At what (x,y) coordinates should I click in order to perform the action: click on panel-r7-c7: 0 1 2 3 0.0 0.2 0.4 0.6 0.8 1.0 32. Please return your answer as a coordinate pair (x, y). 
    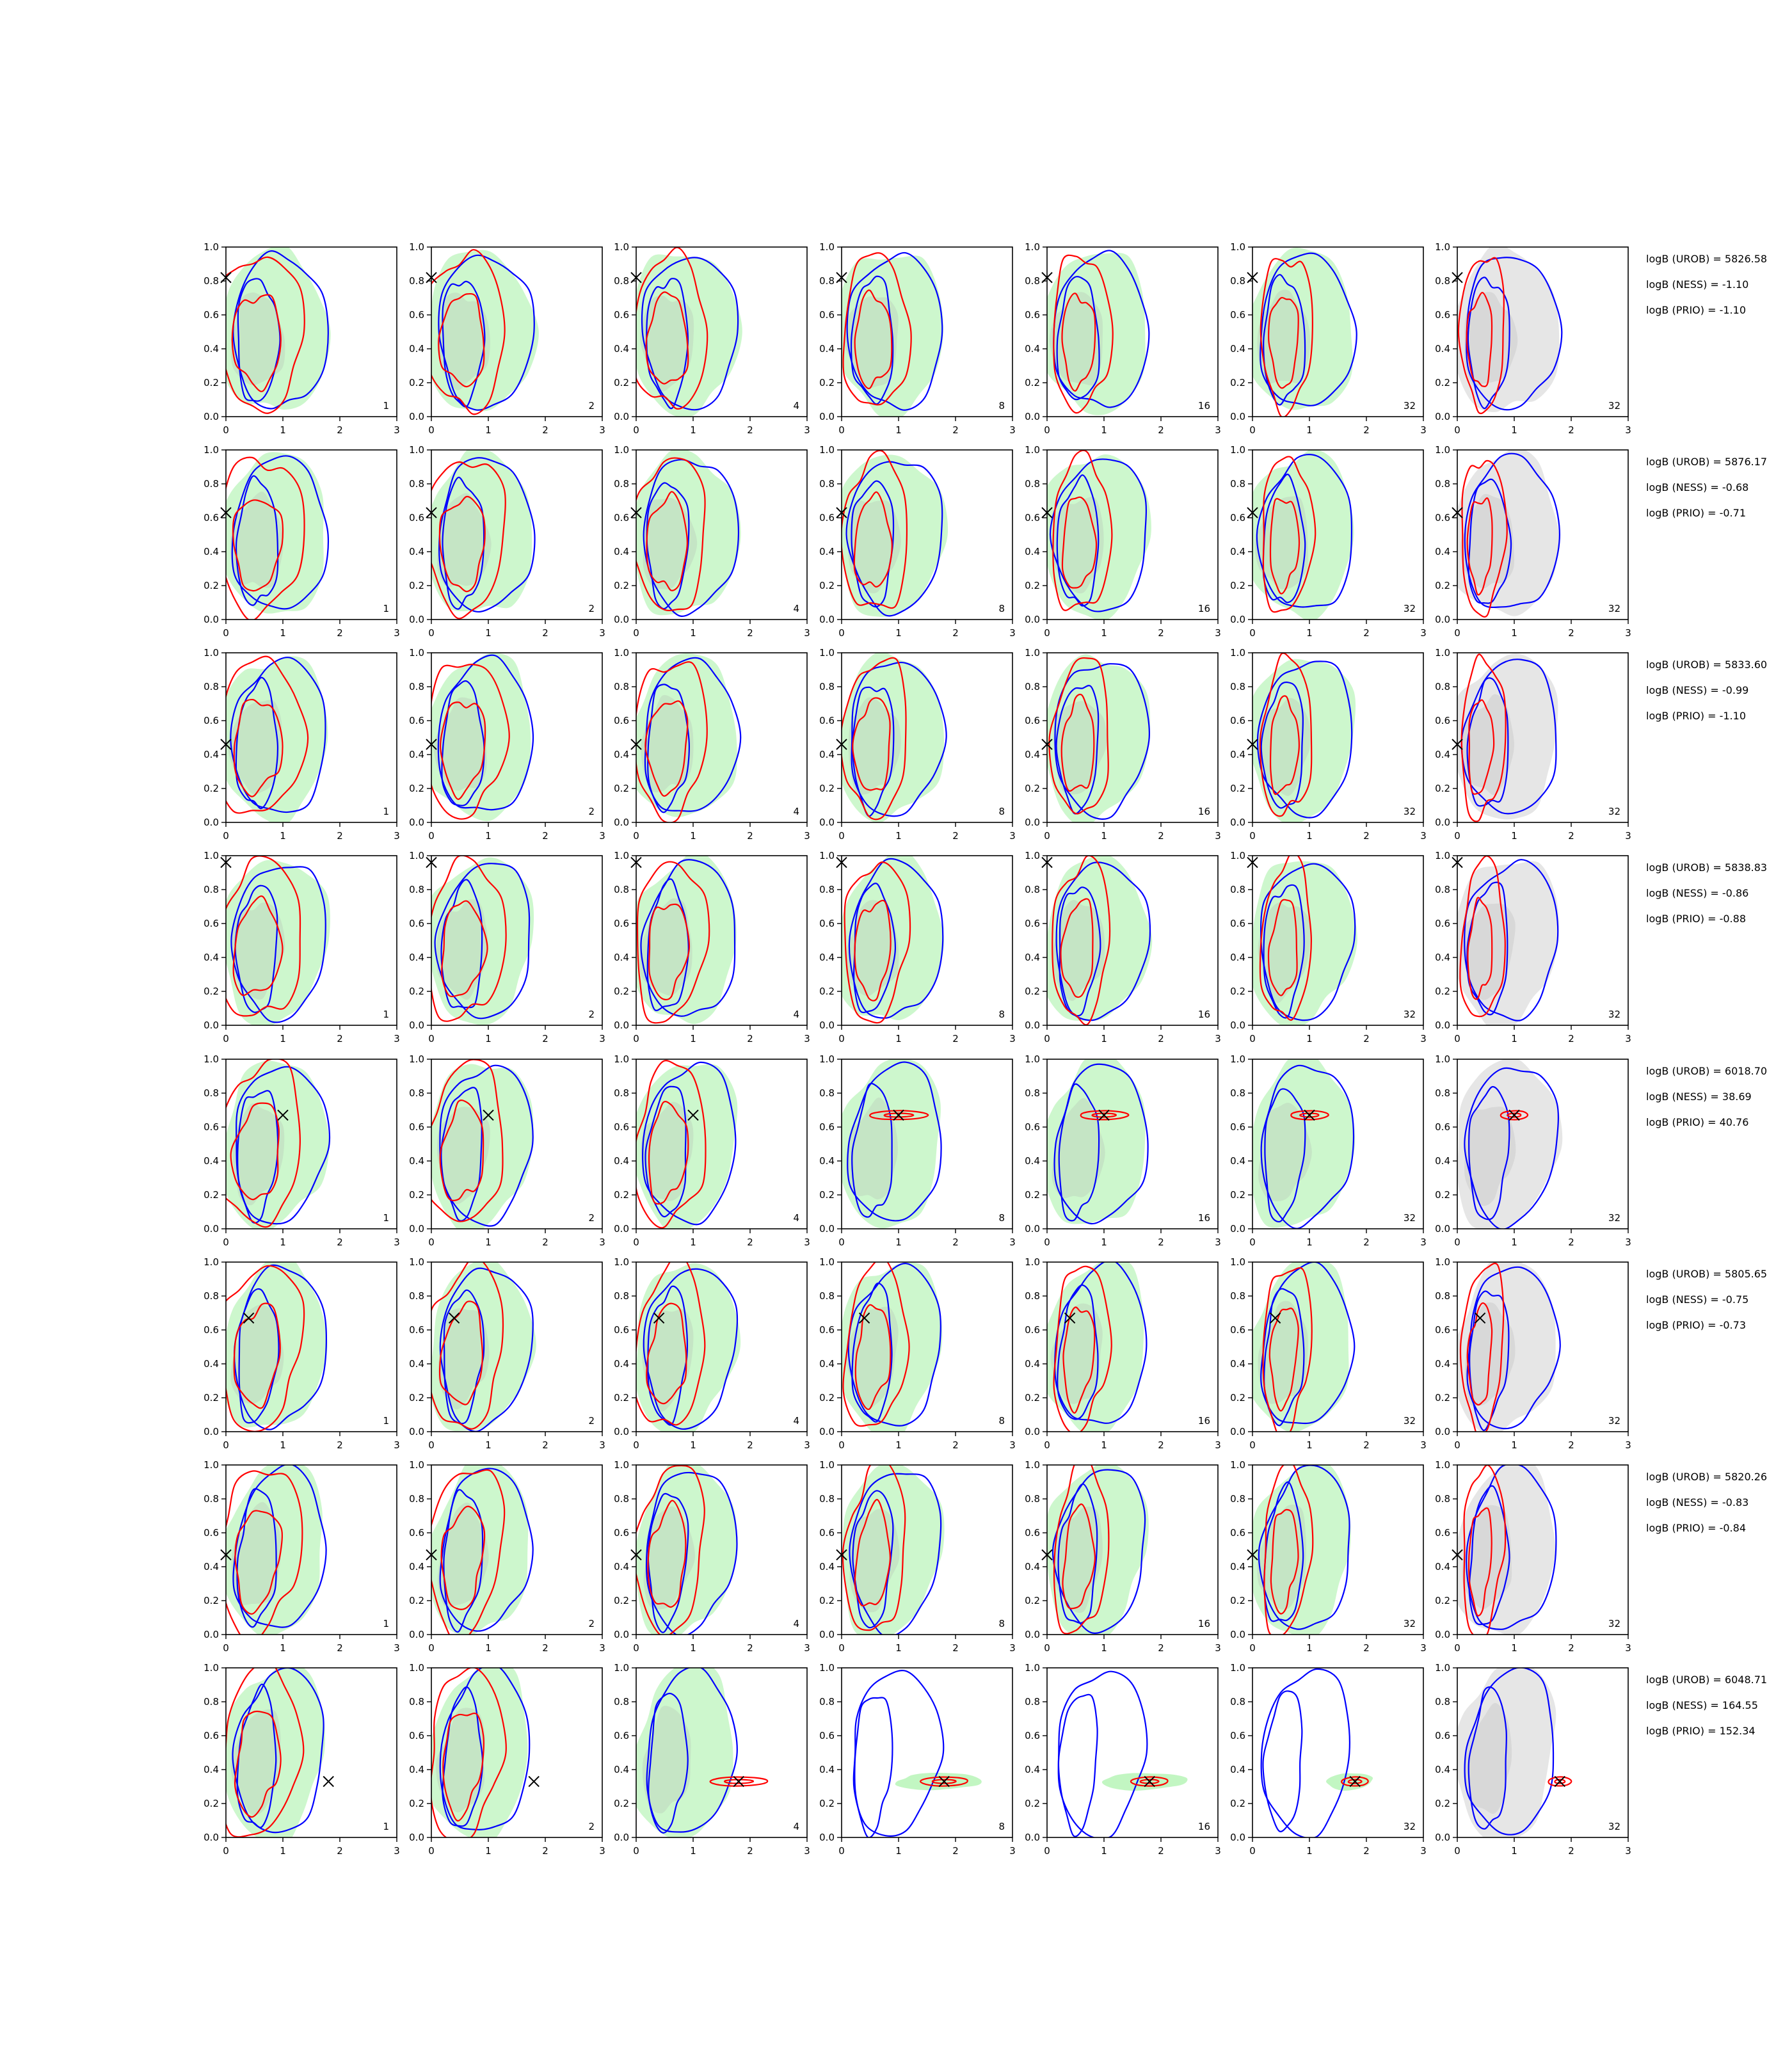
    Looking at the image, I should click on (1533, 1556).